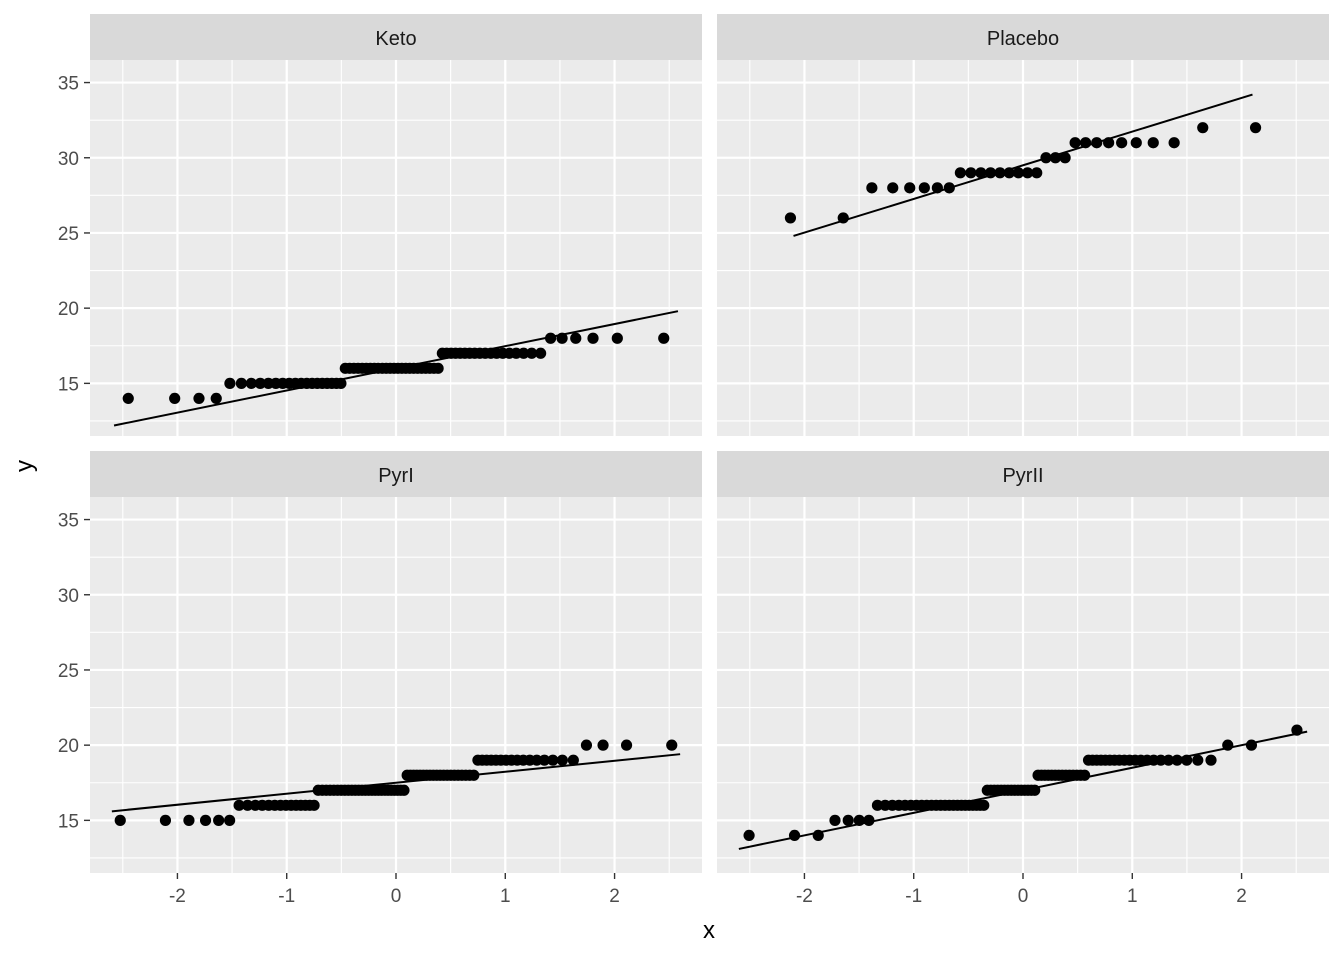 The width and height of the screenshot is (1344, 960). I want to click on strip-pyrii, so click(1023, 474).